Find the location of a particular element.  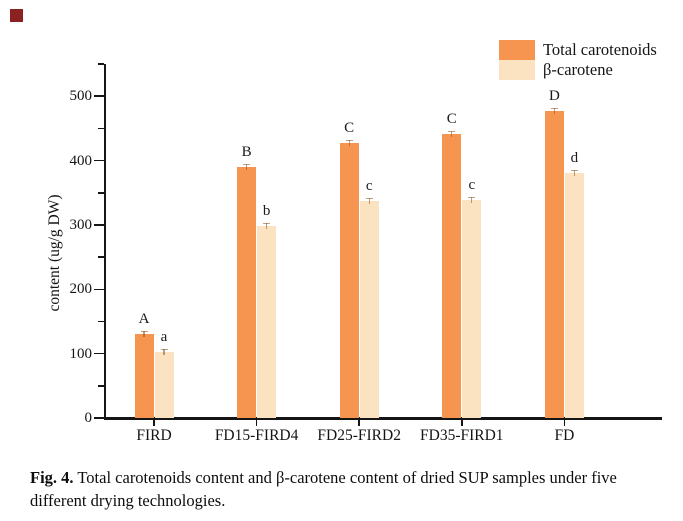

legend: Total carotenoids β-carotene is located at coordinates (578, 60).